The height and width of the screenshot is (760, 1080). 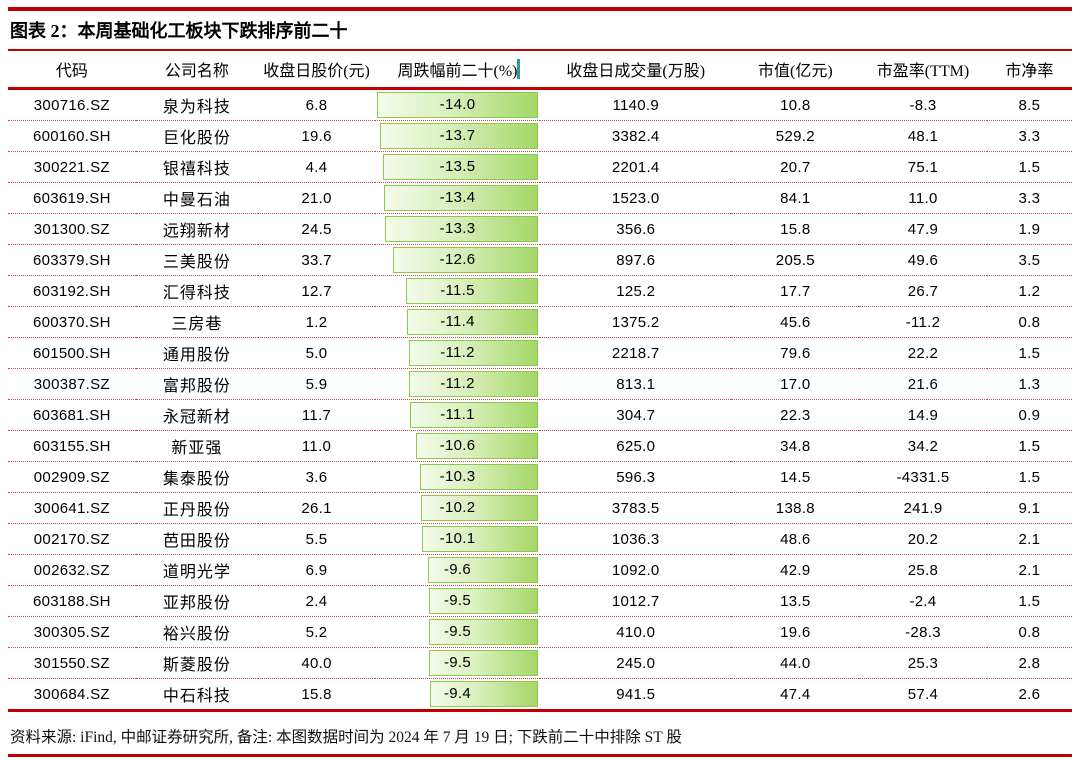 I want to click on table-row: 300221.SZ 银禧科技 4.4 -13.5 2201.4 20.7 75.1 1.5, so click(x=540, y=167).